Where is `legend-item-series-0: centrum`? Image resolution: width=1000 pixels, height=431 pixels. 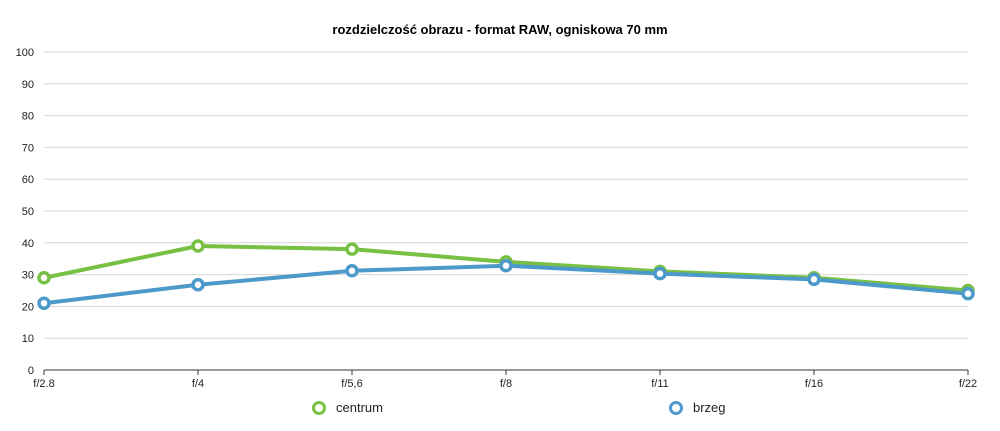
legend-item-series-0: centrum is located at coordinates (347, 407).